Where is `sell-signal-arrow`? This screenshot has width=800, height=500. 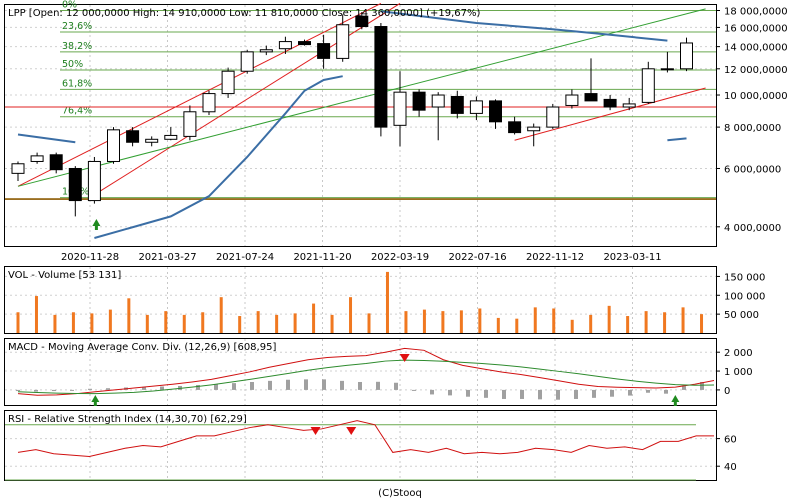
sell-signal-arrow is located at coordinates (404, 358).